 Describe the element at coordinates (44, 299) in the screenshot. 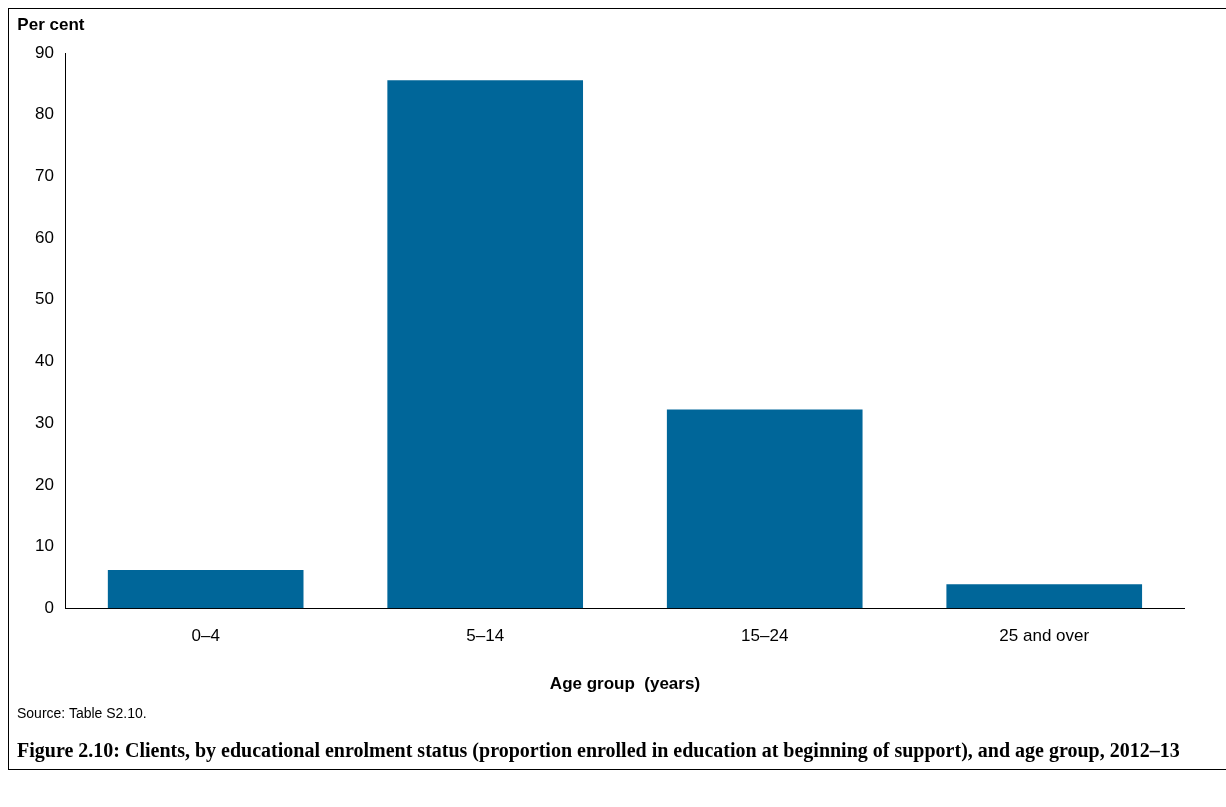

I see `y-tick-label: 50` at that location.